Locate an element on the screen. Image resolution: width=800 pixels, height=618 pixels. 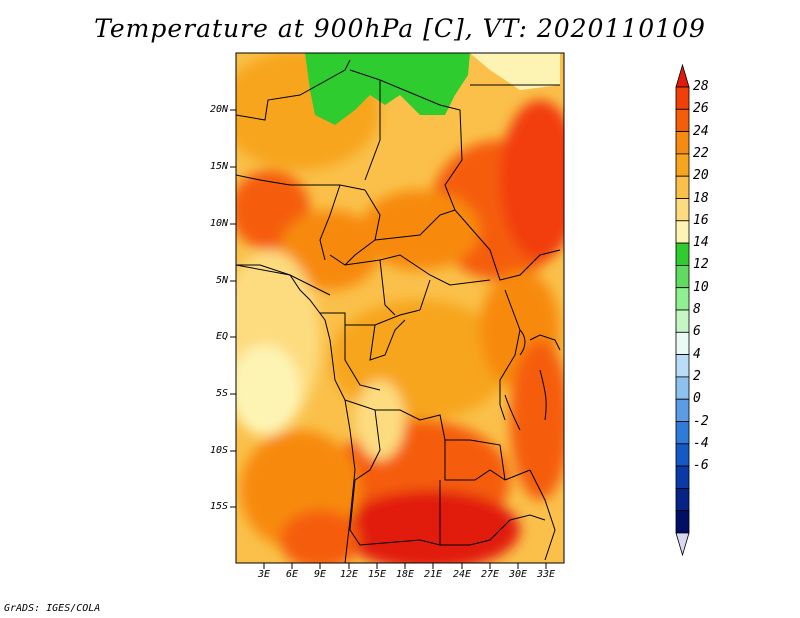
colorbar-label: 26 is located at coordinates (701, 109).